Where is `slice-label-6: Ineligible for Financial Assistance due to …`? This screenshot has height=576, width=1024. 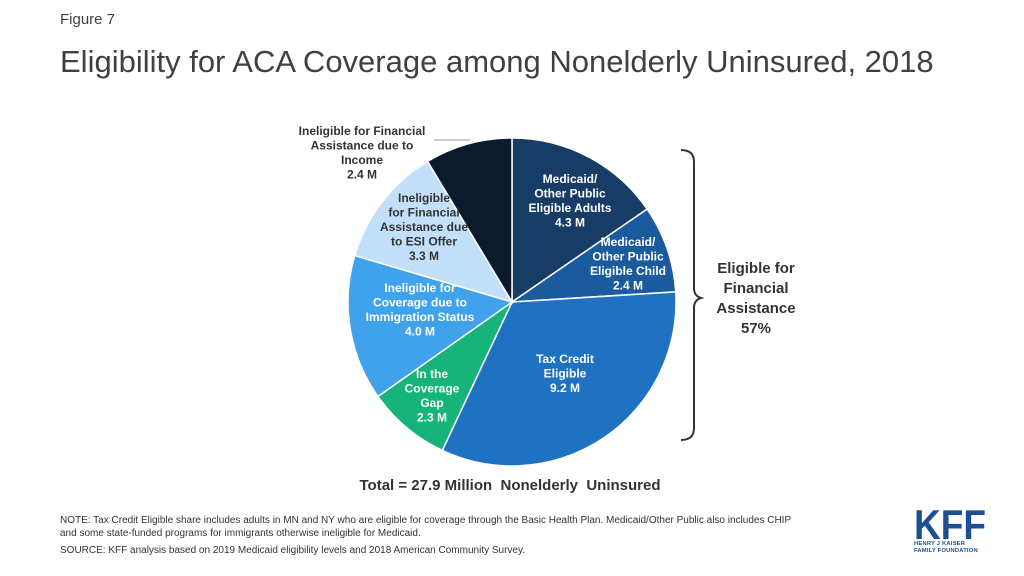
slice-label-6: Ineligible for Financial Assistance due to … is located at coordinates (424, 227).